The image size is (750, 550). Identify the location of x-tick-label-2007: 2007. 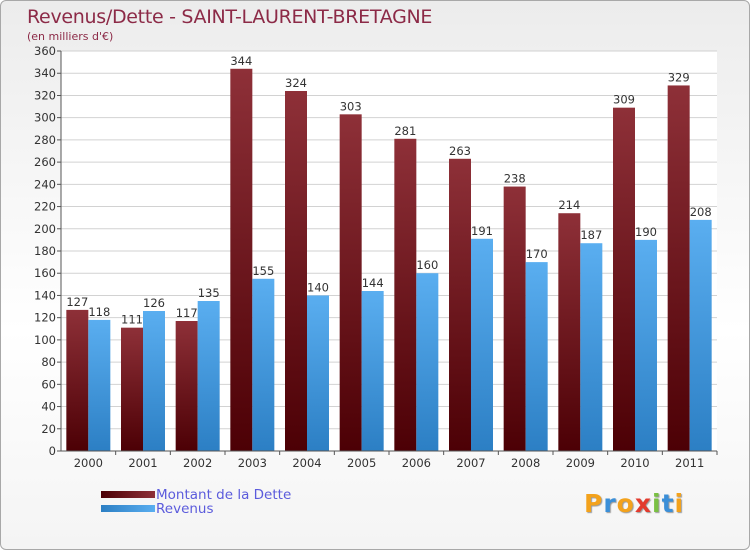
(470, 463).